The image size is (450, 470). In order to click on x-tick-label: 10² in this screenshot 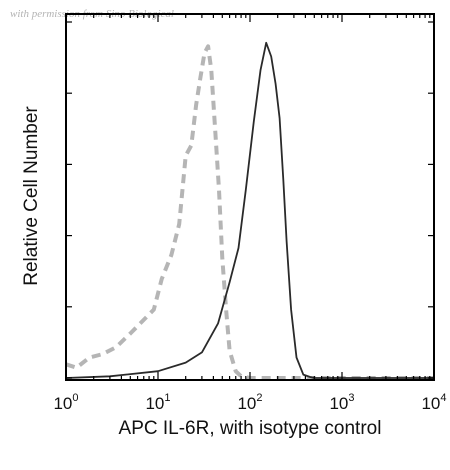, I will do `click(249, 402)`.